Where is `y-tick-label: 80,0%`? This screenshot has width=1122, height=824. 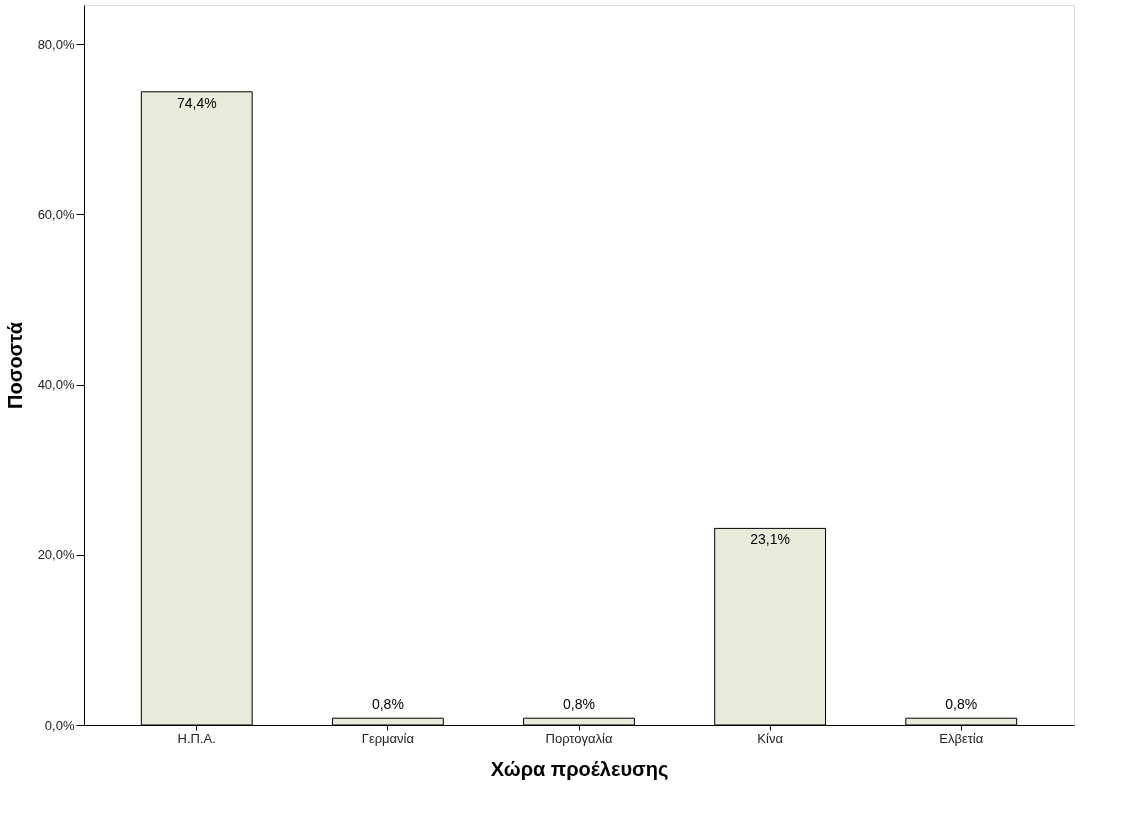
y-tick-label: 80,0% is located at coordinates (56, 44).